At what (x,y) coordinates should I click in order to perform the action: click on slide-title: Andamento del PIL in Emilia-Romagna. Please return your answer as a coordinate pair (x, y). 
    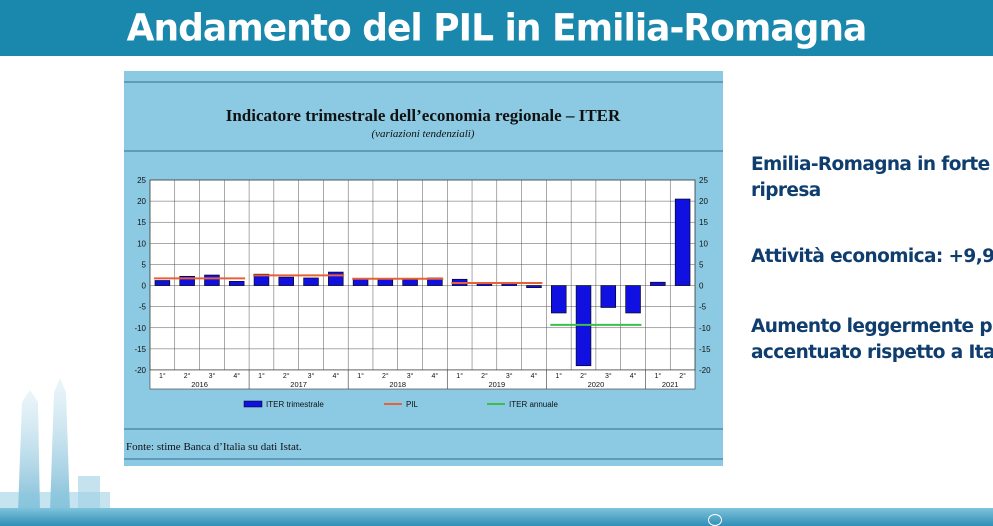
    Looking at the image, I should click on (497, 28).